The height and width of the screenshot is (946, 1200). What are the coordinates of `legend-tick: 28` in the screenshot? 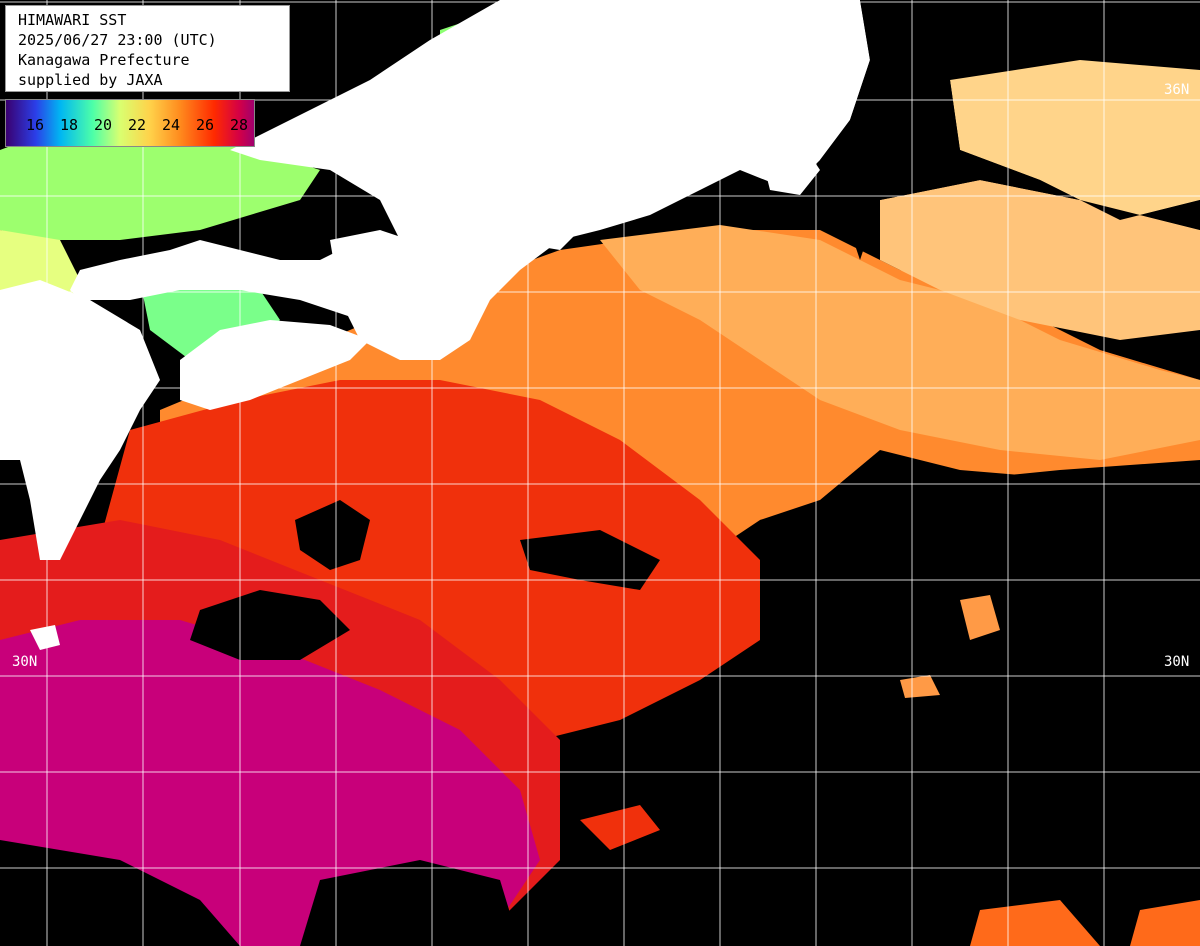 It's located at (239, 125).